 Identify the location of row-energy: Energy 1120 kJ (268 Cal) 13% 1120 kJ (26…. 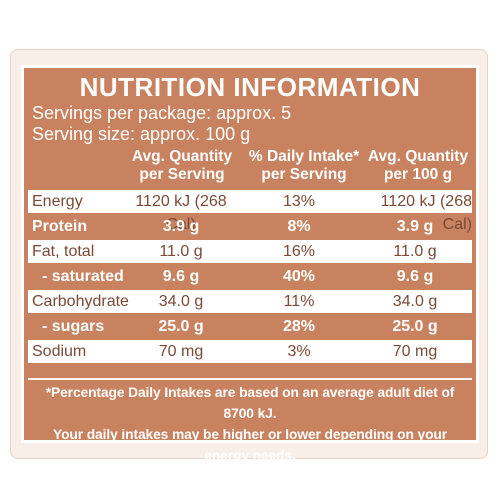
(250, 211).